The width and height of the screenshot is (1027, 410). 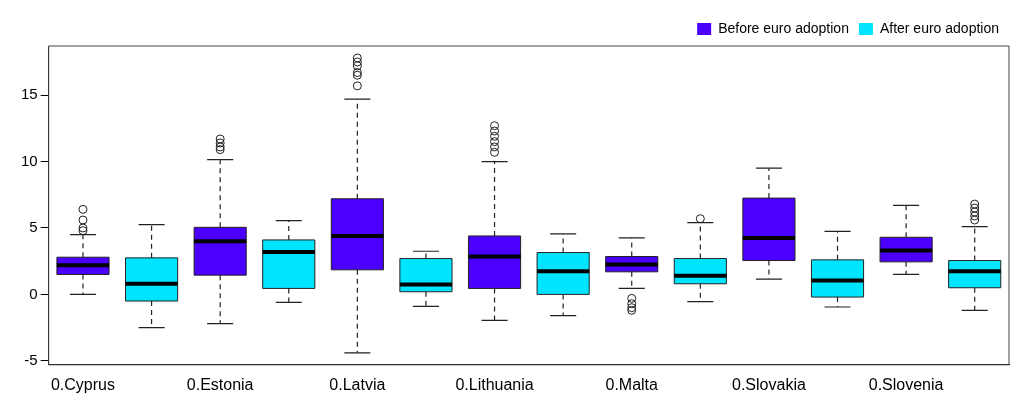 What do you see at coordinates (769, 384) in the screenshot?
I see `x-tick-label: 0.Slovakia` at bounding box center [769, 384].